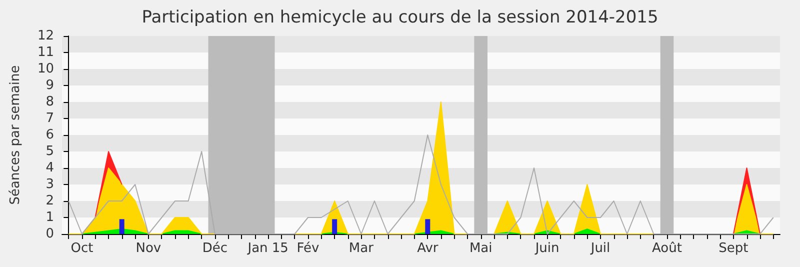  What do you see at coordinates (308, 248) in the screenshot?
I see `x-tick-label: Fév` at bounding box center [308, 248].